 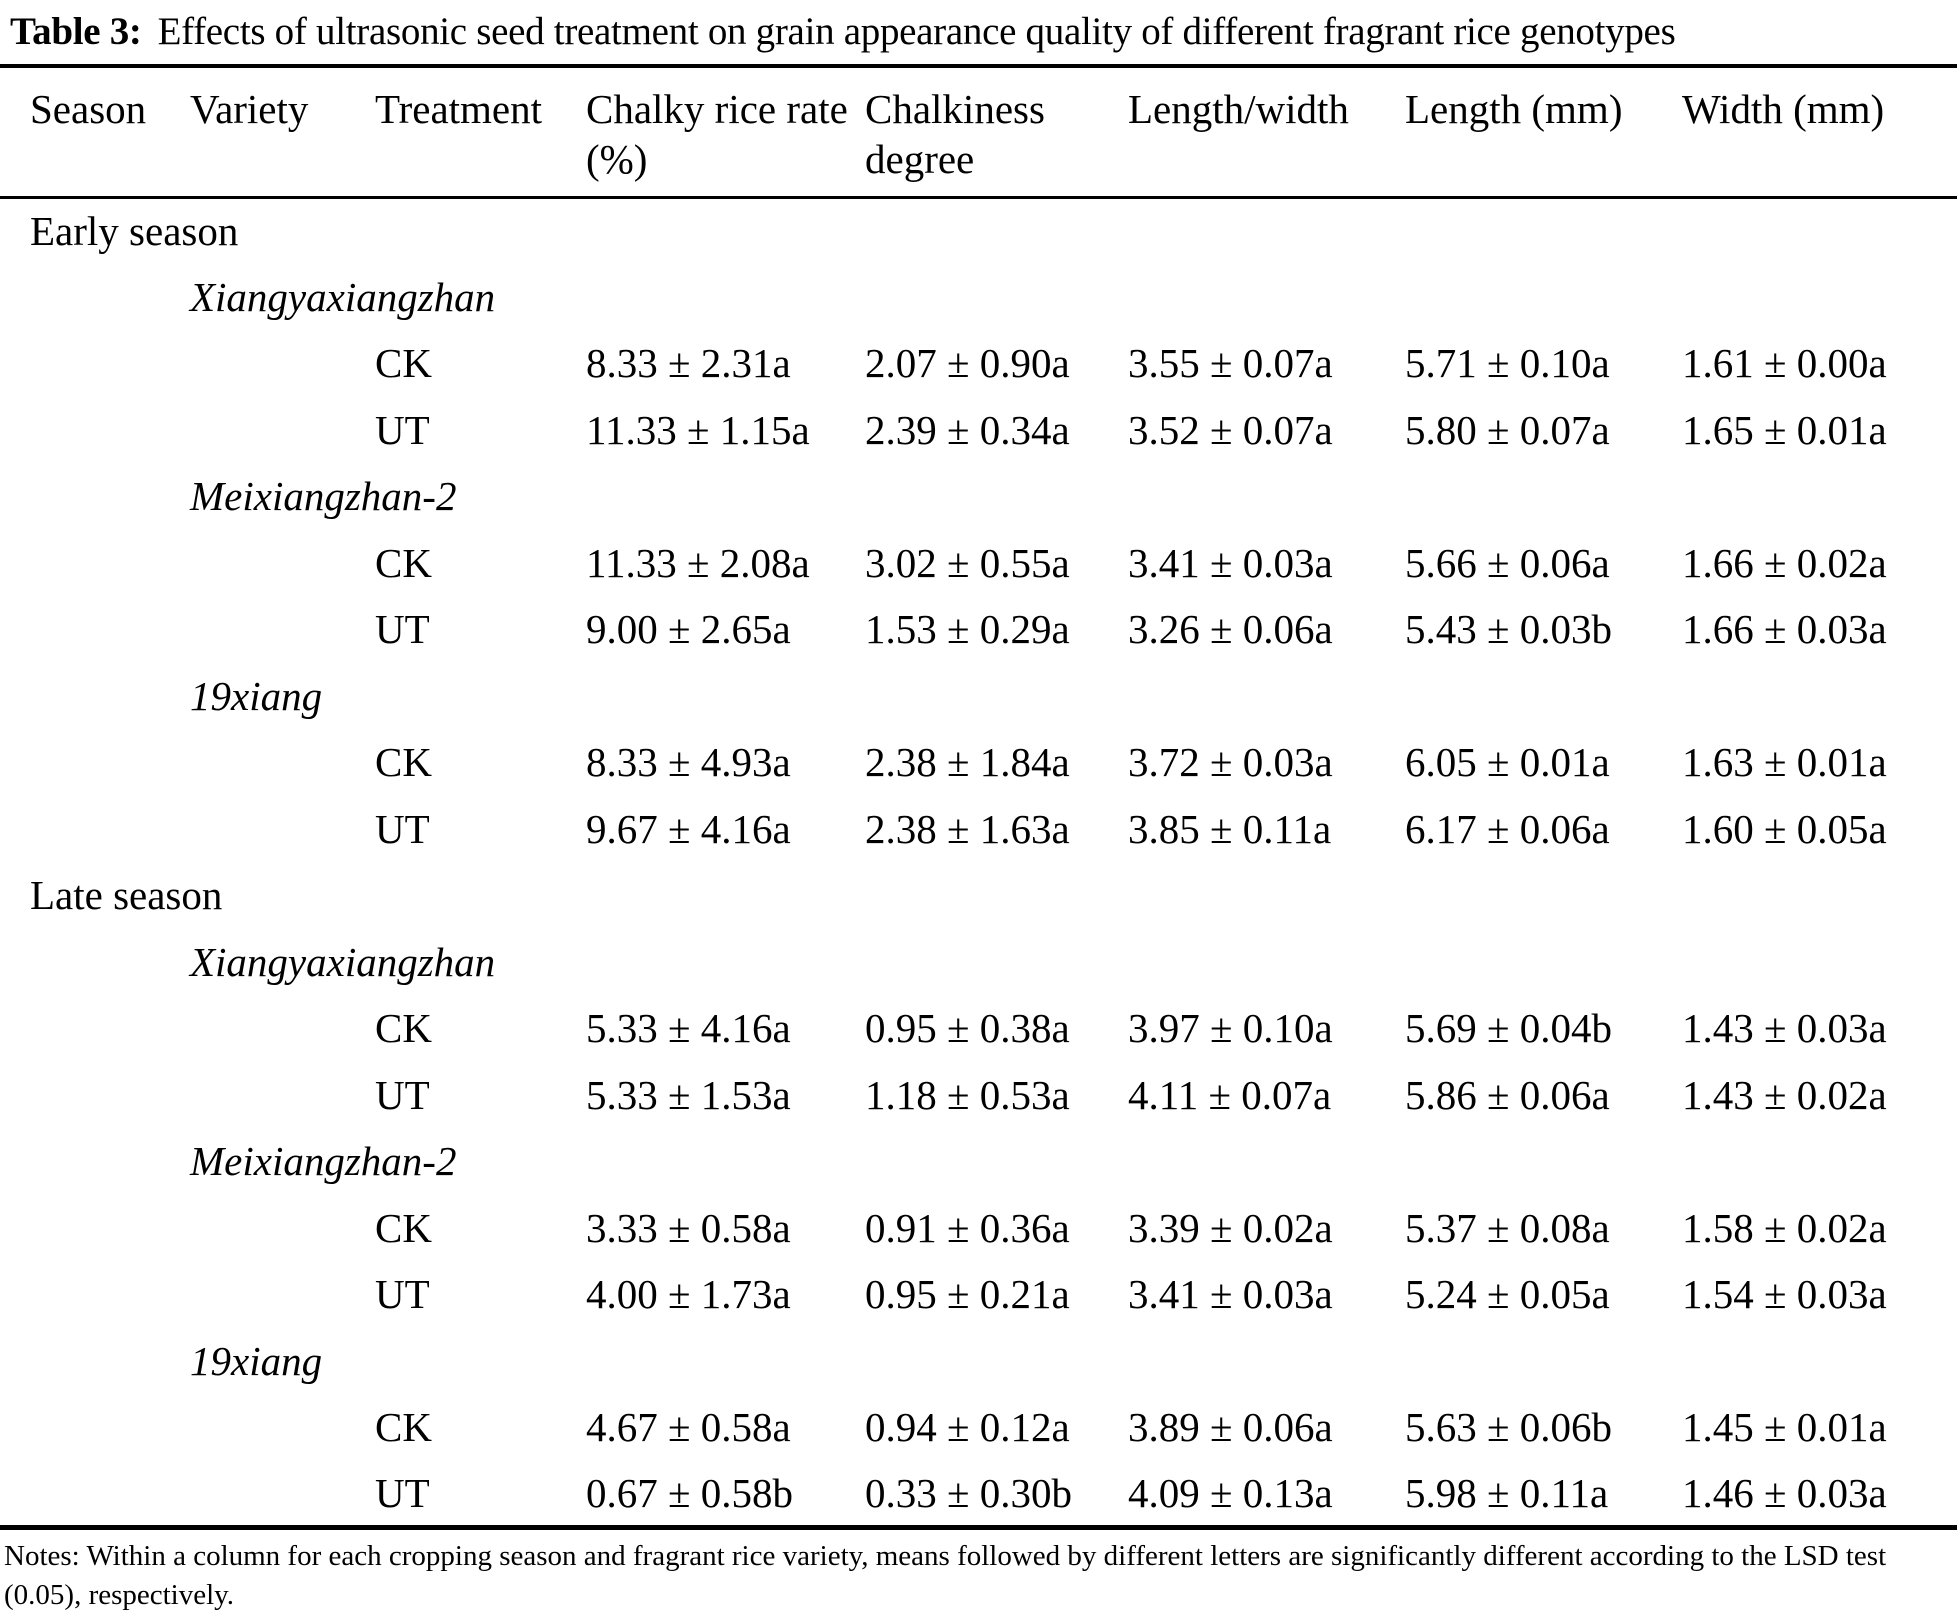 I want to click on value-cell: 5.33 ± 4.16a, so click(x=688, y=1028).